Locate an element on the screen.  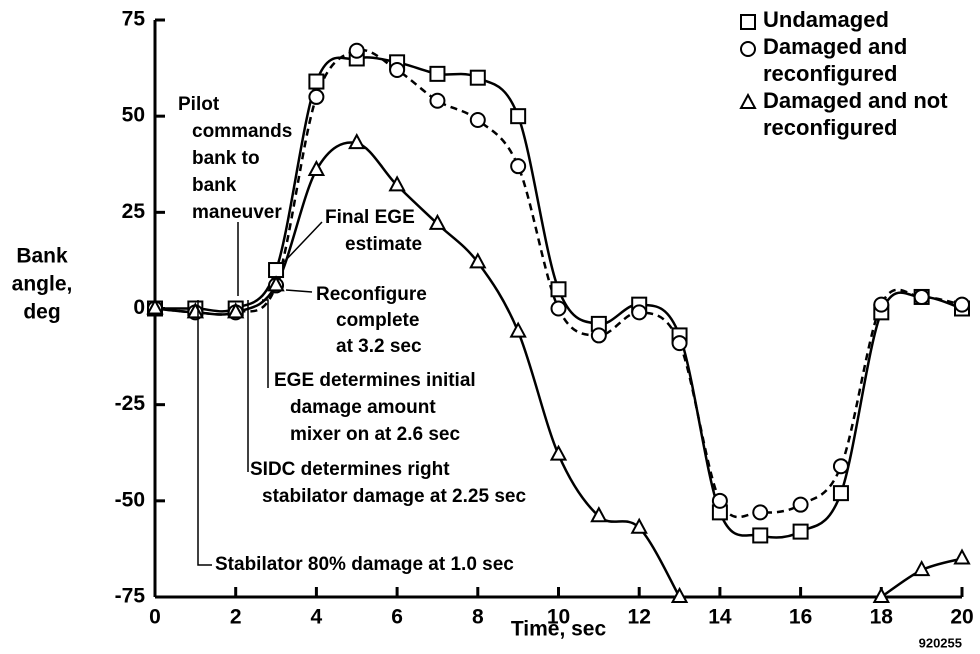
x-axis-label: Time, sec is located at coordinates (559, 629).